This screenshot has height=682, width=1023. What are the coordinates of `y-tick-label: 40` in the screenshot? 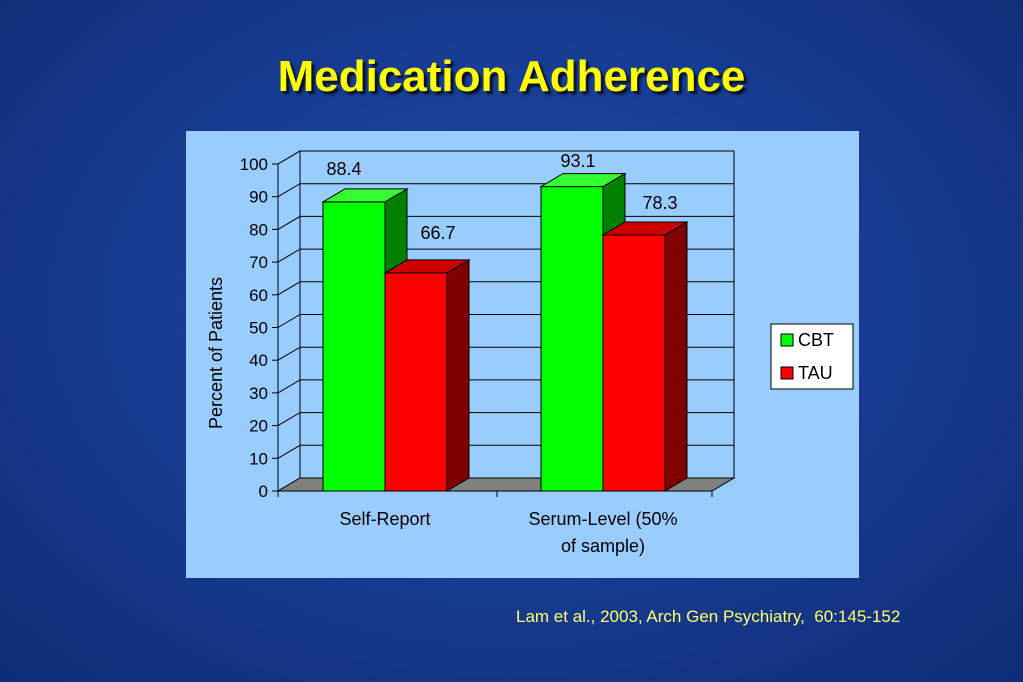 It's located at (258, 360).